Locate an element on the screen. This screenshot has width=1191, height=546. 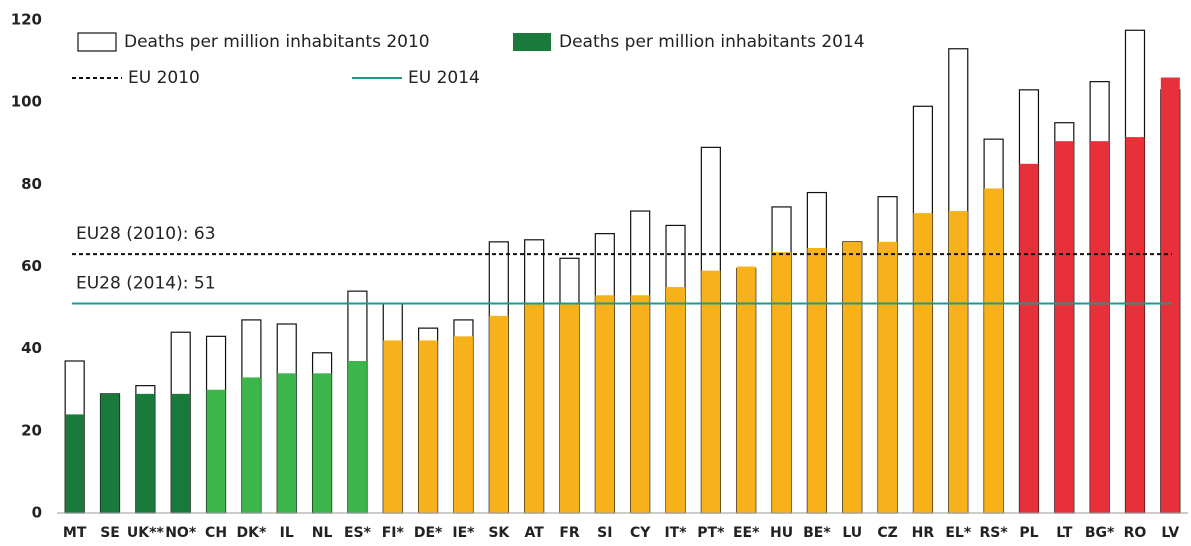
x-tick-label: BE* is located at coordinates (817, 533).